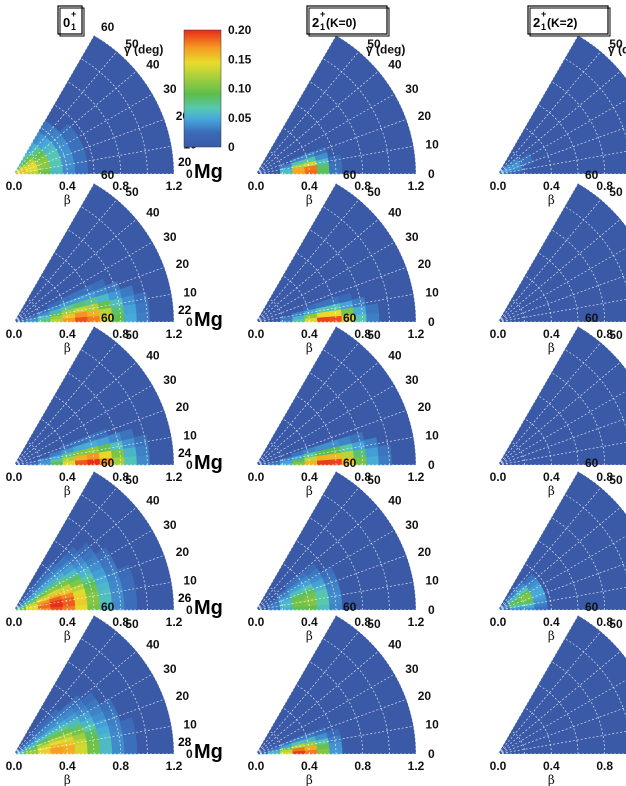 This screenshot has width=626, height=786. Describe the element at coordinates (185, 598) in the screenshot. I see `nucleus-mass: 26` at that location.